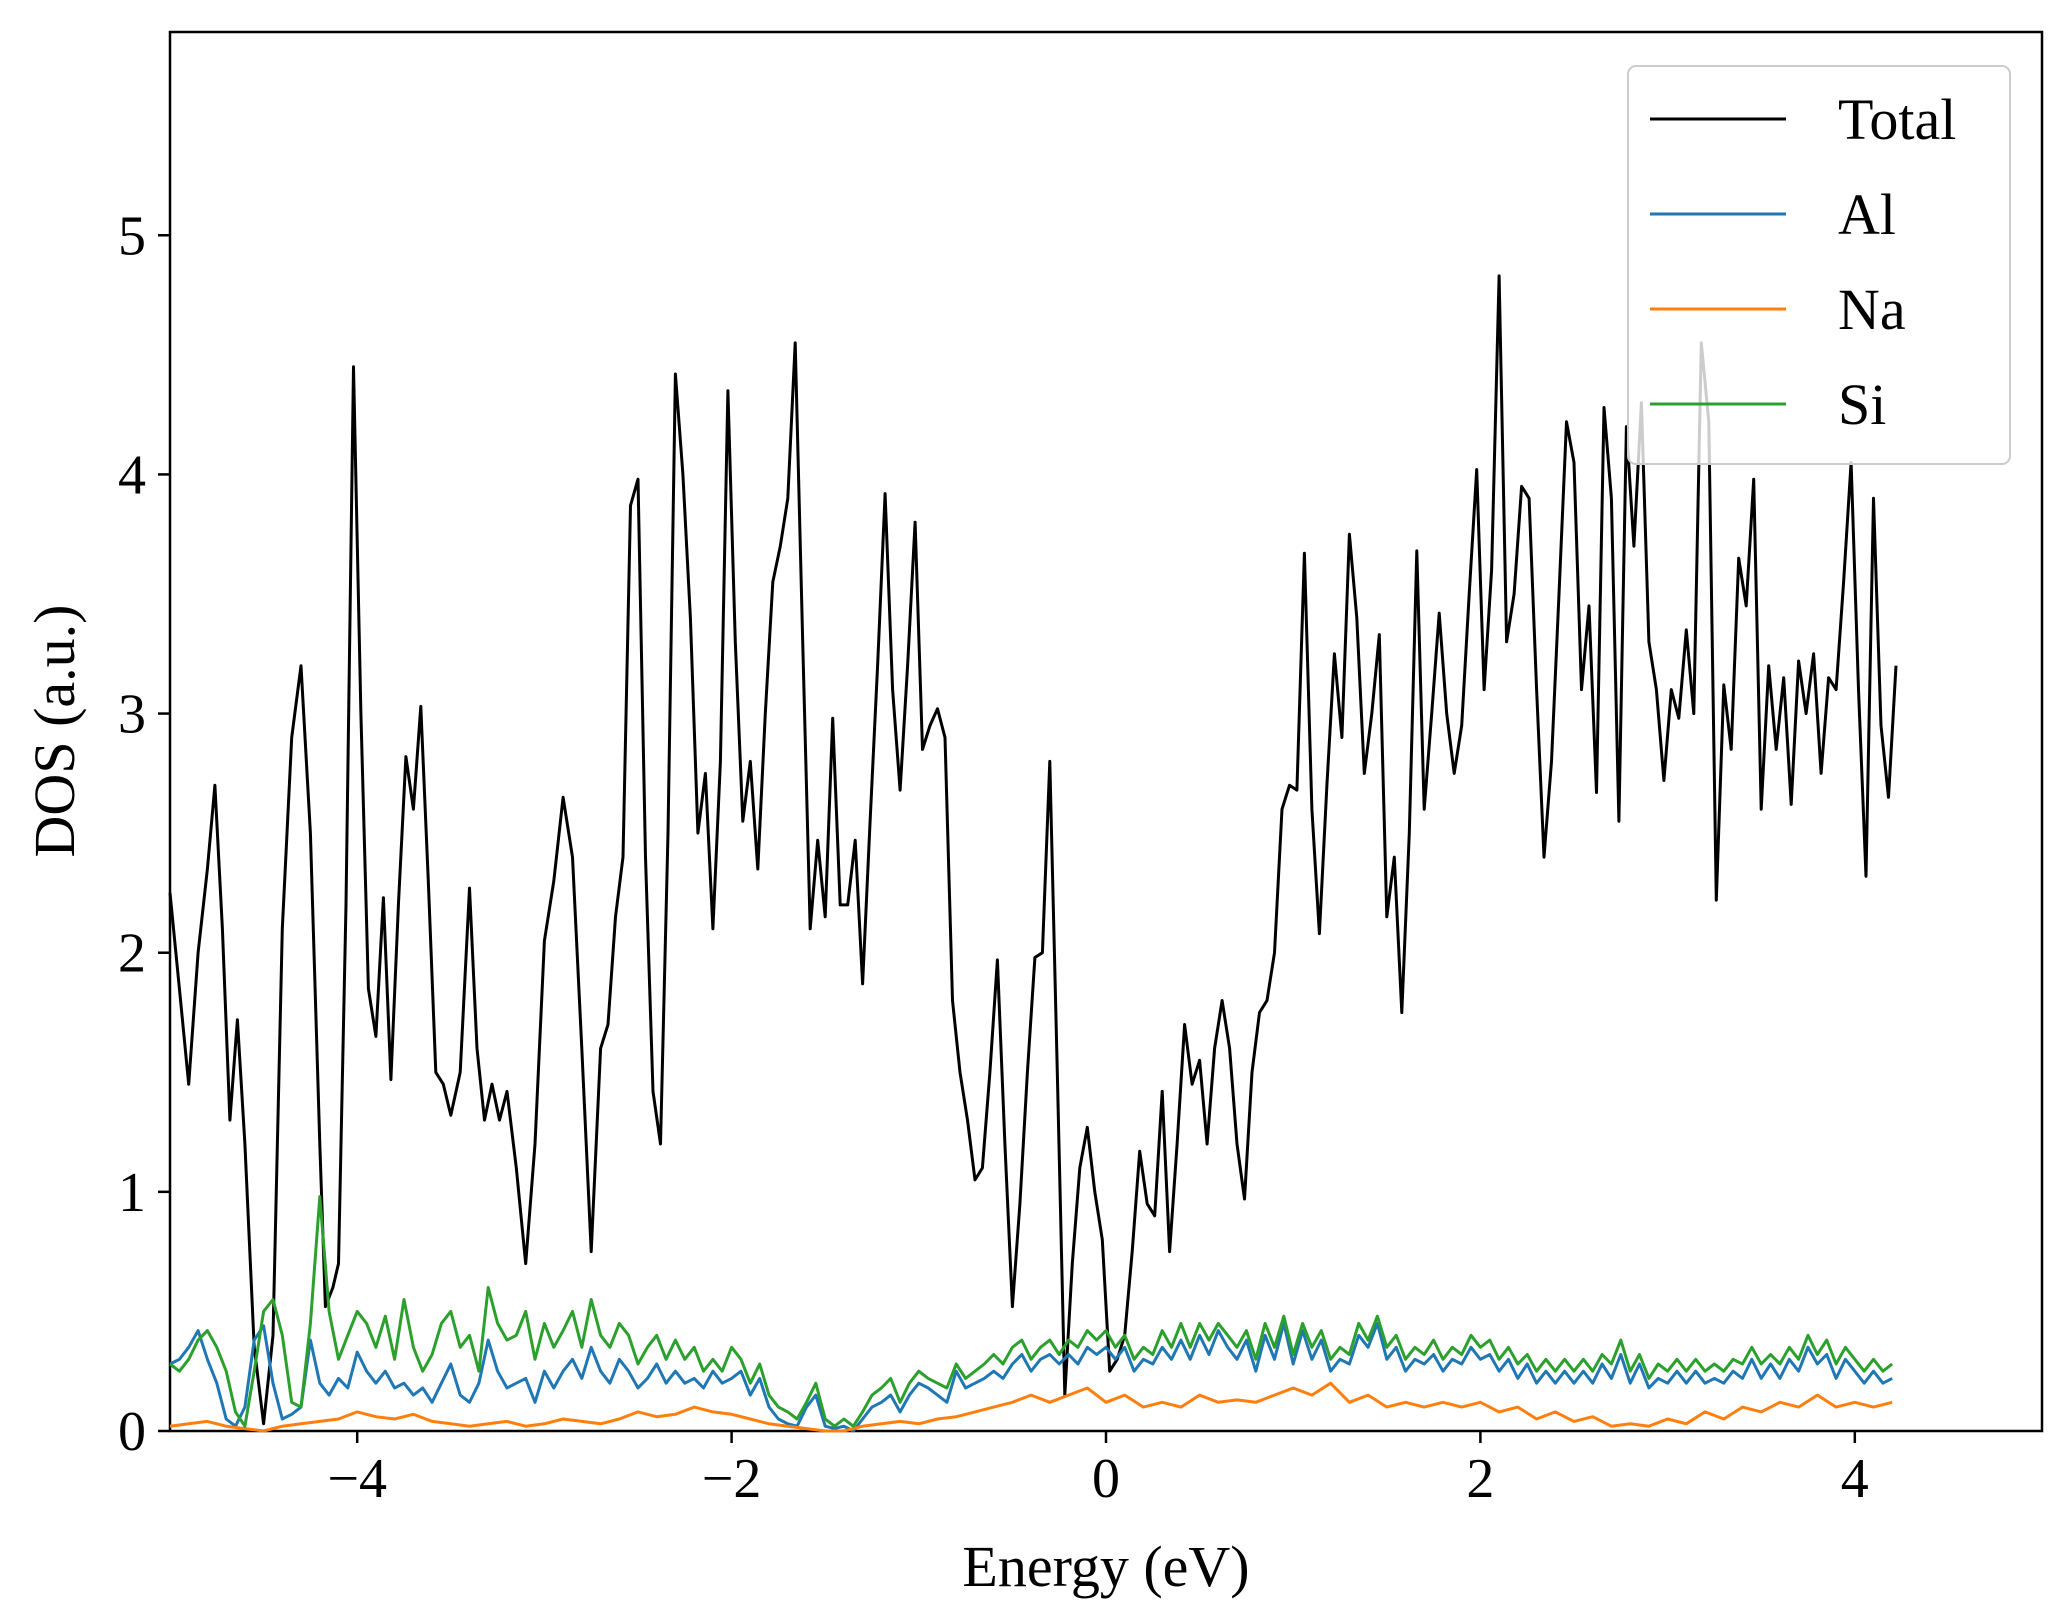  I want to click on legend-label-total: Total, so click(1897, 119).